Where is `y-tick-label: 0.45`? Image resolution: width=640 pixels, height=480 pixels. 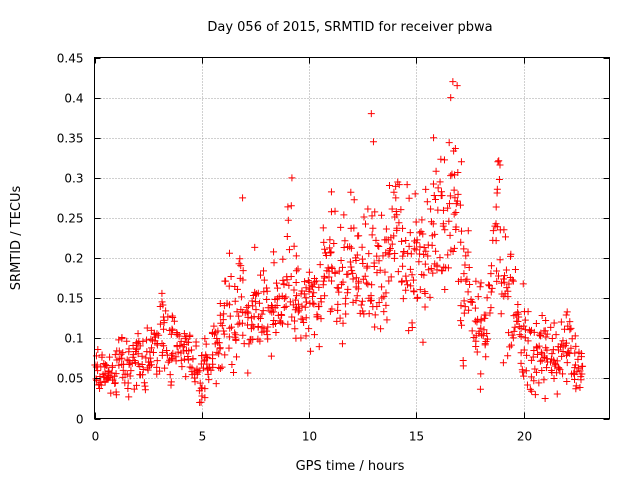
y-tick-label: 0.45 is located at coordinates (70, 59).